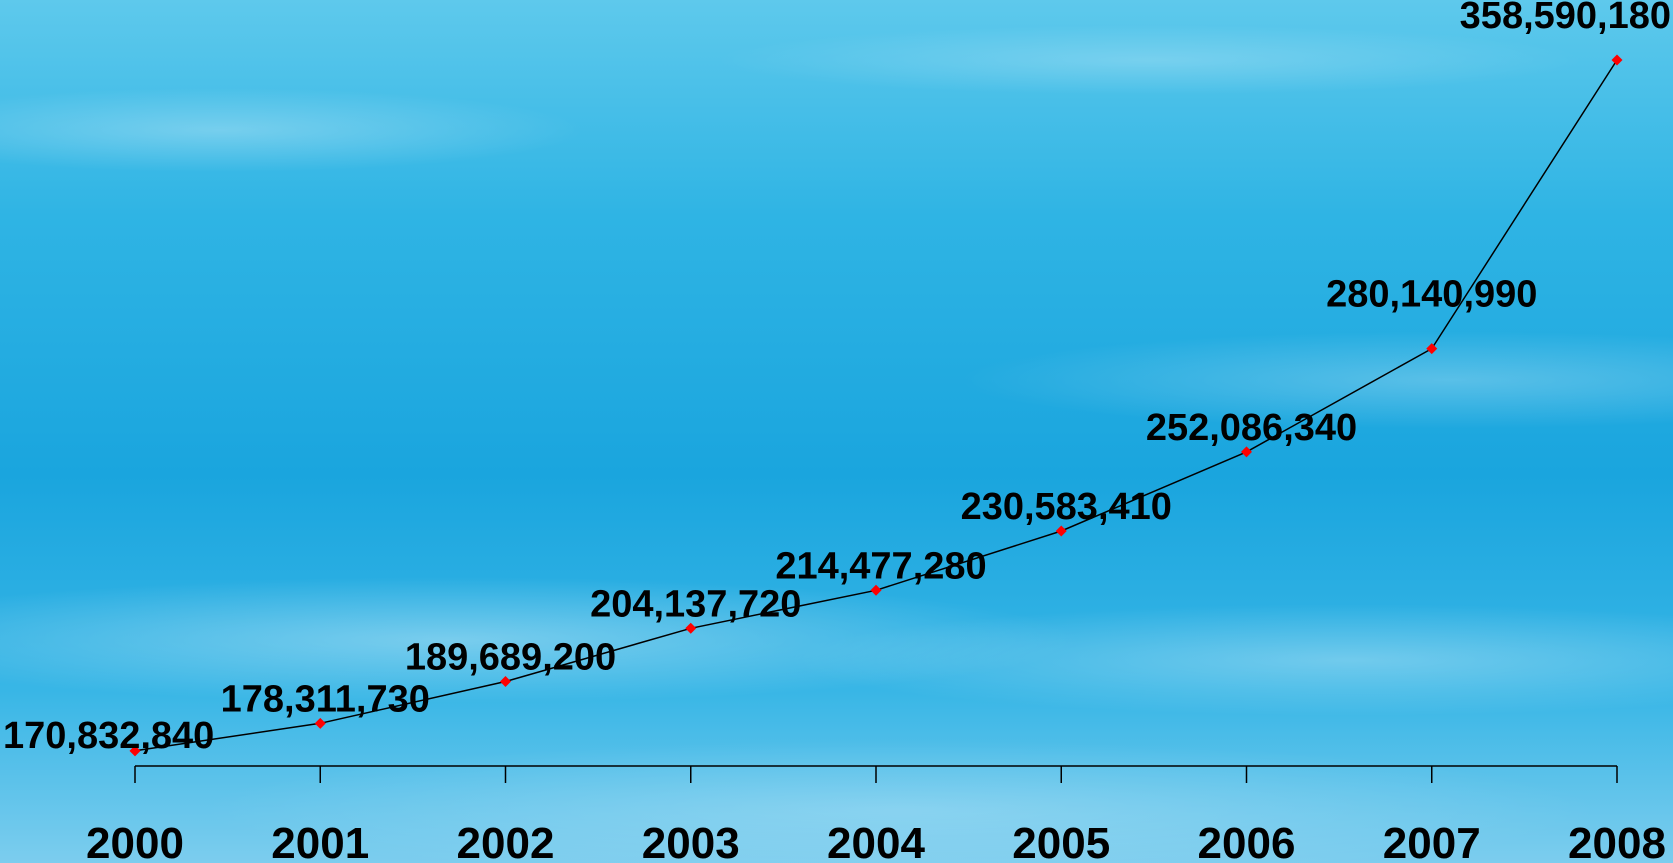 This screenshot has height=863, width=1673. I want to click on x-tick-labels-group: 2000 2001 2002 2003 2004 2005 2006 2007 2008, so click(876, 841).